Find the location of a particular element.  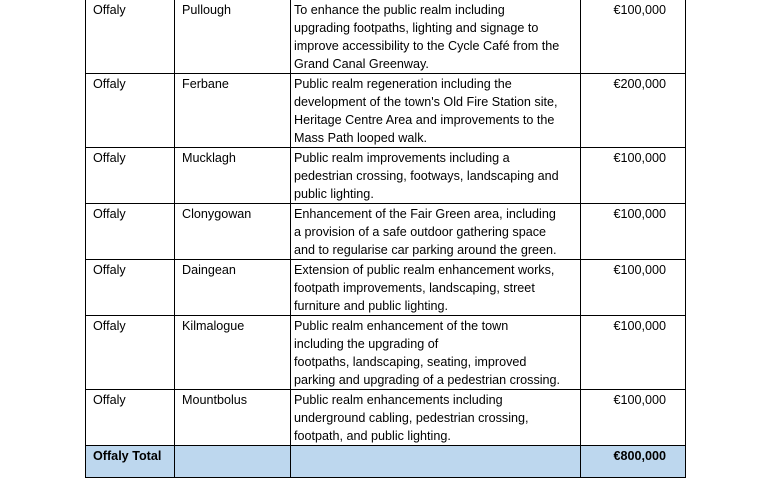

total-amount: €800,000 is located at coordinates (633, 461).